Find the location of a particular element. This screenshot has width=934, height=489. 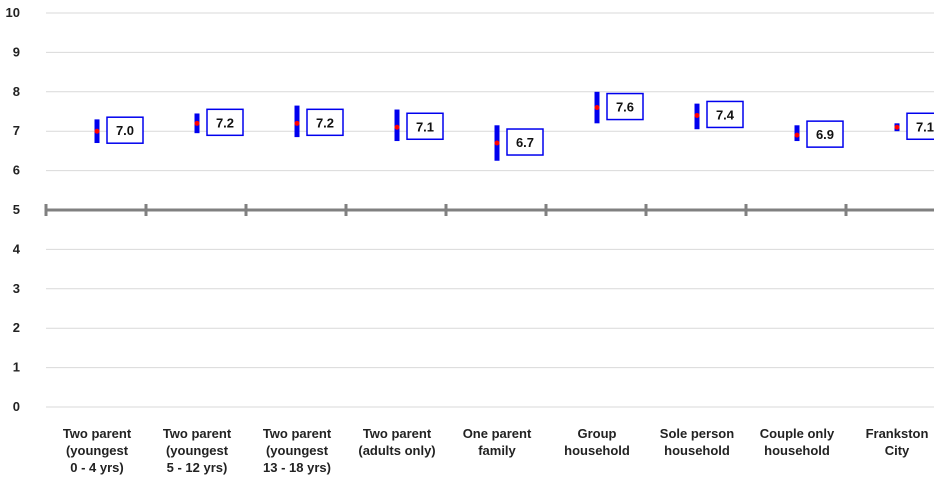

category-label: Couple only is located at coordinates (797, 433).